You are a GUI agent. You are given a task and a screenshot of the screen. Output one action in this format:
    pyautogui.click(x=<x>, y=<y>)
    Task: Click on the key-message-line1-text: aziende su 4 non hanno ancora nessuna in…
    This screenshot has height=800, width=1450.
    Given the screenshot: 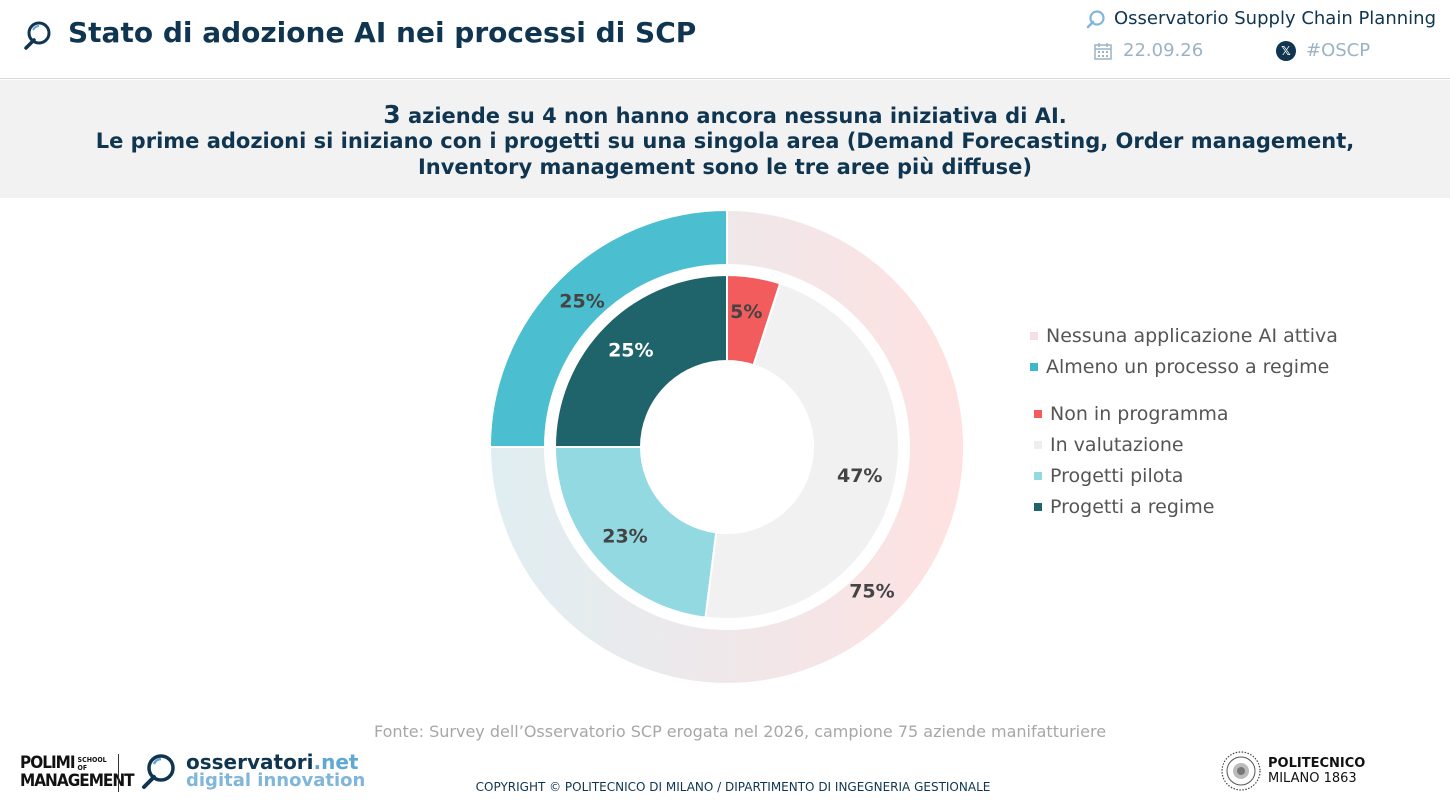 What is the action you would take?
    pyautogui.click(x=733, y=116)
    